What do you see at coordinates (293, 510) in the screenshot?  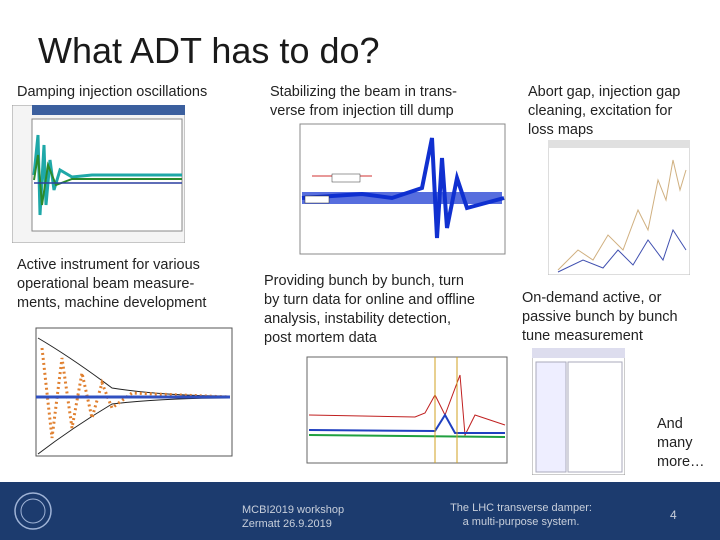 I see `footer-event: MCBI2019 workshop` at bounding box center [293, 510].